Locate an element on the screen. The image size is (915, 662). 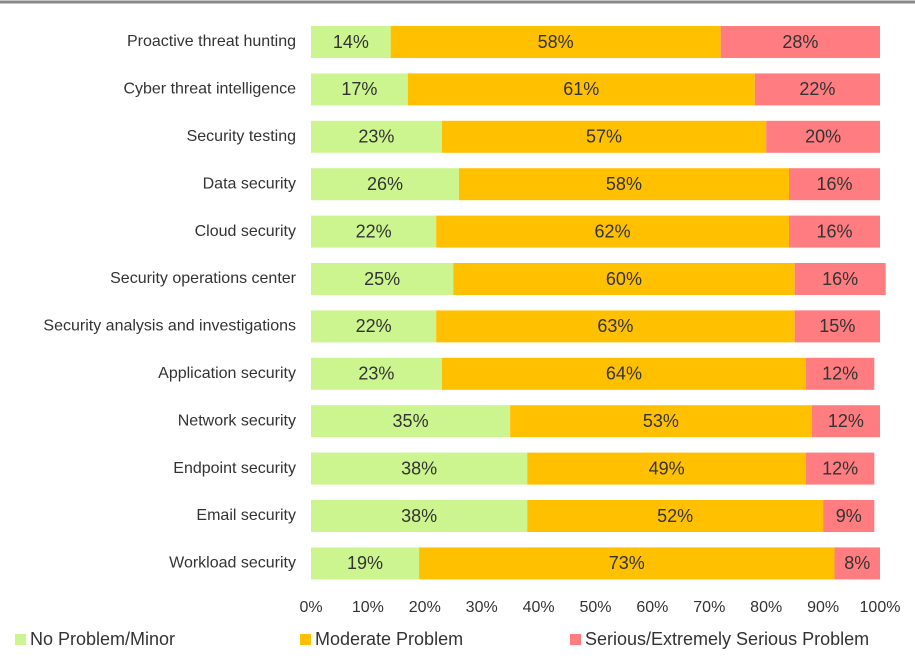
legend-label: No Problem/Minor is located at coordinates (102, 639).